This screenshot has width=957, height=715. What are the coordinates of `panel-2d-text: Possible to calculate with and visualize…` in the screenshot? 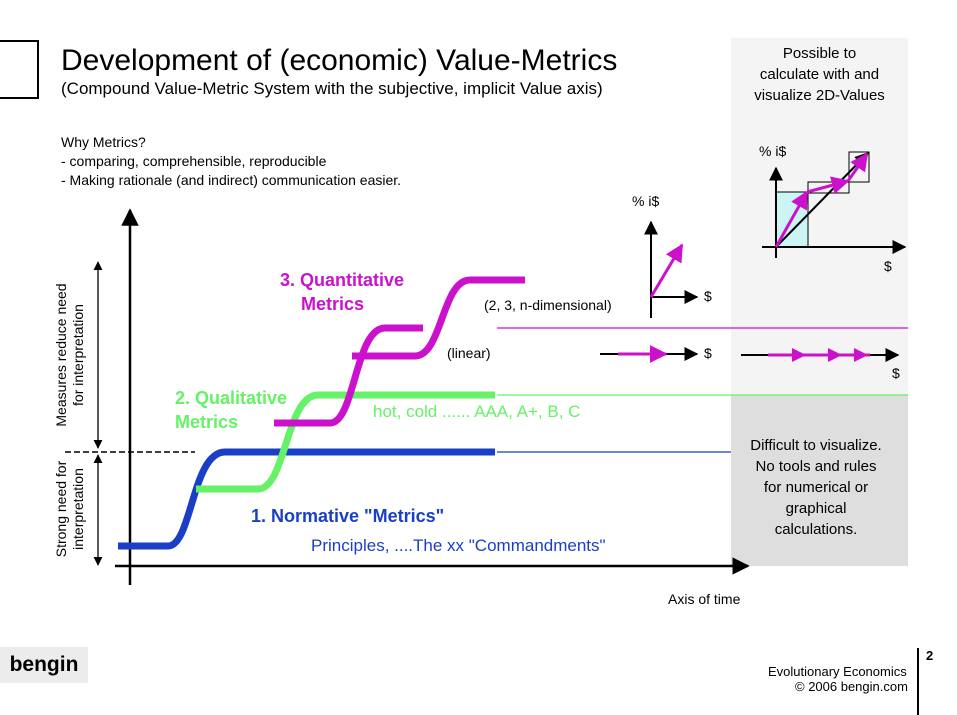 It's located at (819, 74).